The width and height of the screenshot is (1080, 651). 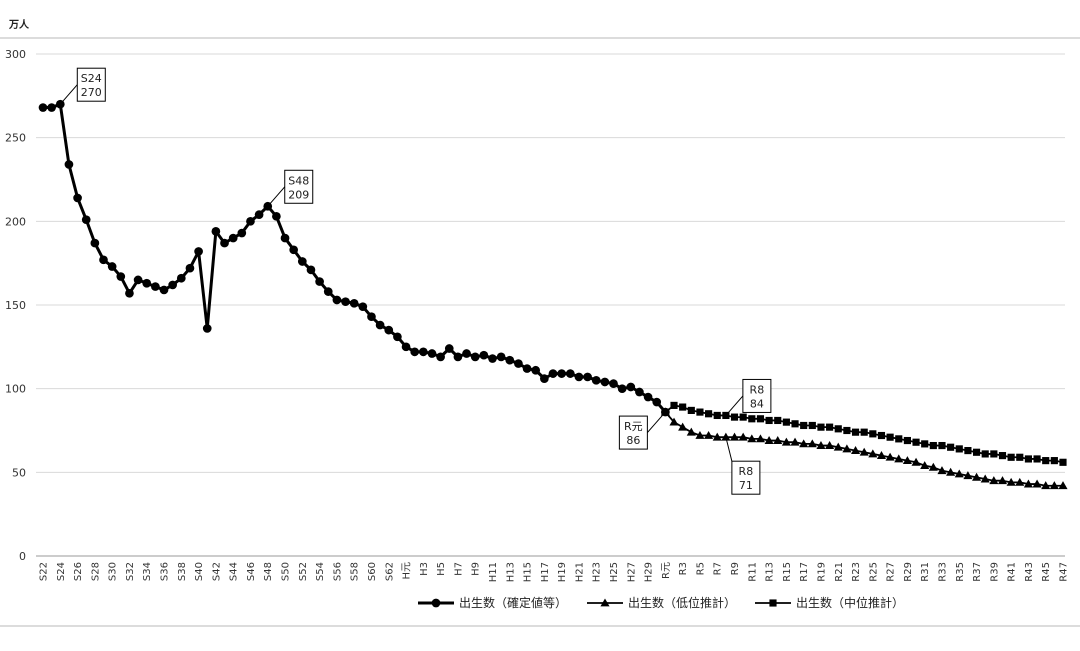 What do you see at coordinates (850, 602) in the screenshot?
I see `legend-label: 出生数（中位推計）` at bounding box center [850, 602].